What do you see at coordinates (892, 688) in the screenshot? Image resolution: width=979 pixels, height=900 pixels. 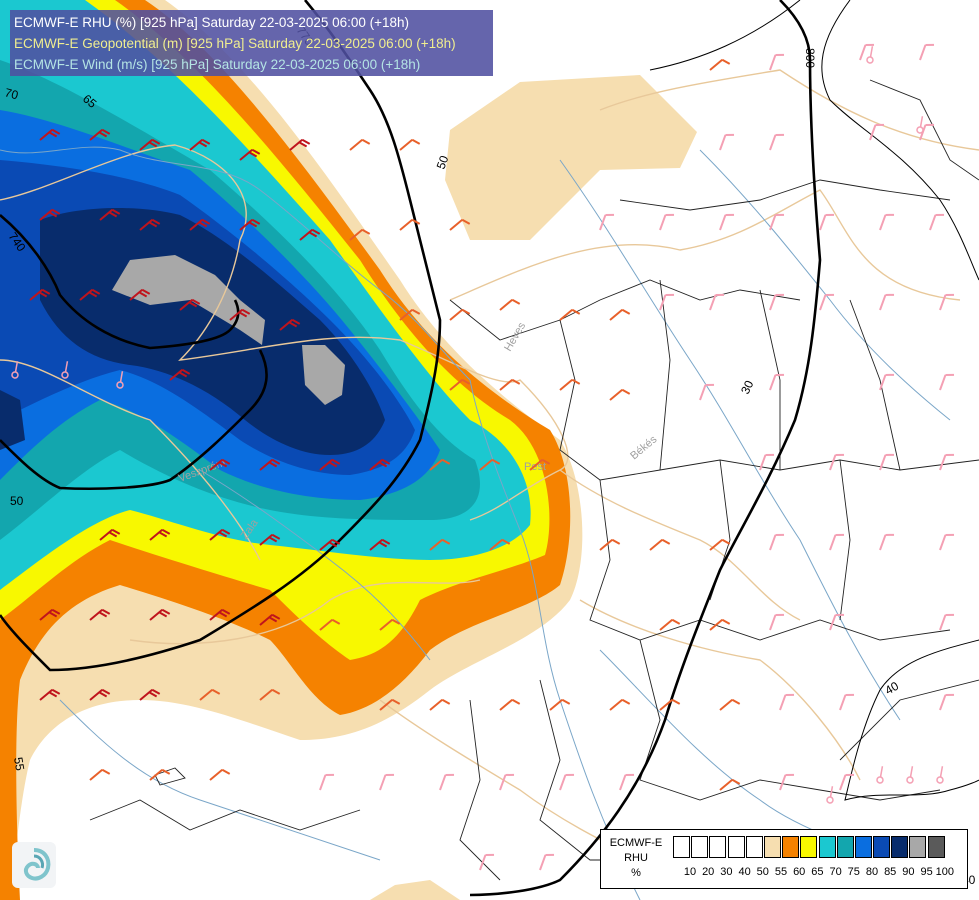 I see `contour-label: 40` at bounding box center [892, 688].